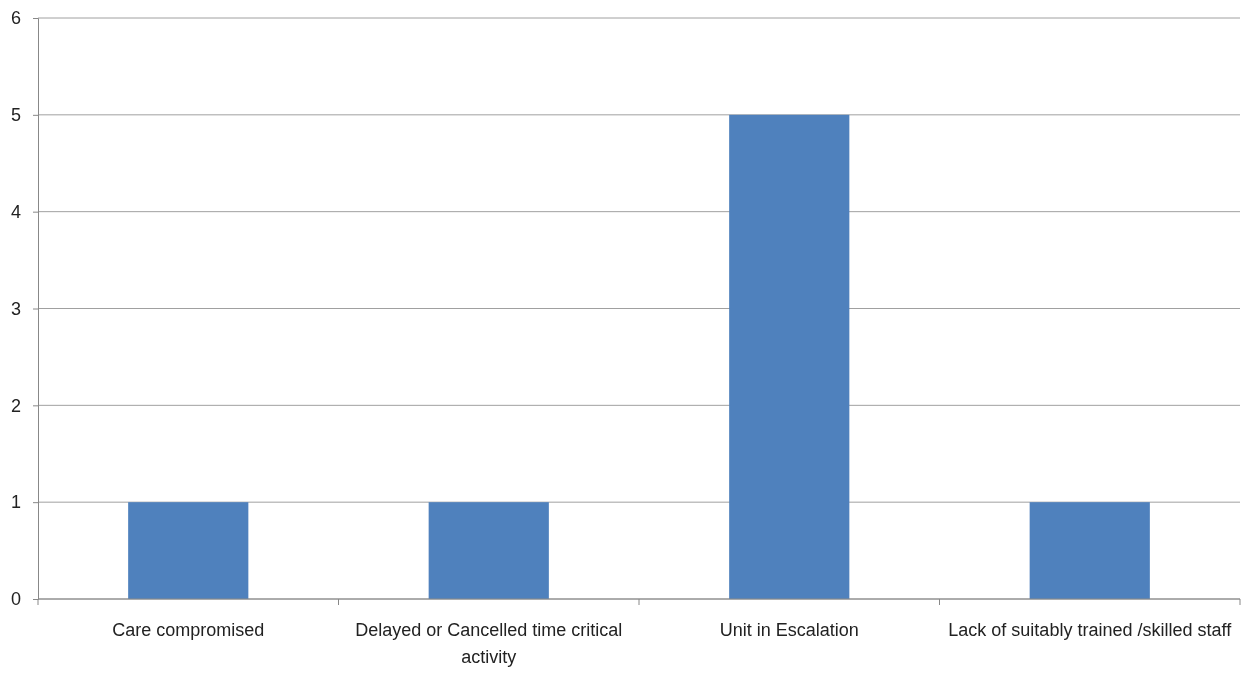 This screenshot has width=1246, height=674. Describe the element at coordinates (15, 308) in the screenshot. I see `y-tick-label: 3` at that location.